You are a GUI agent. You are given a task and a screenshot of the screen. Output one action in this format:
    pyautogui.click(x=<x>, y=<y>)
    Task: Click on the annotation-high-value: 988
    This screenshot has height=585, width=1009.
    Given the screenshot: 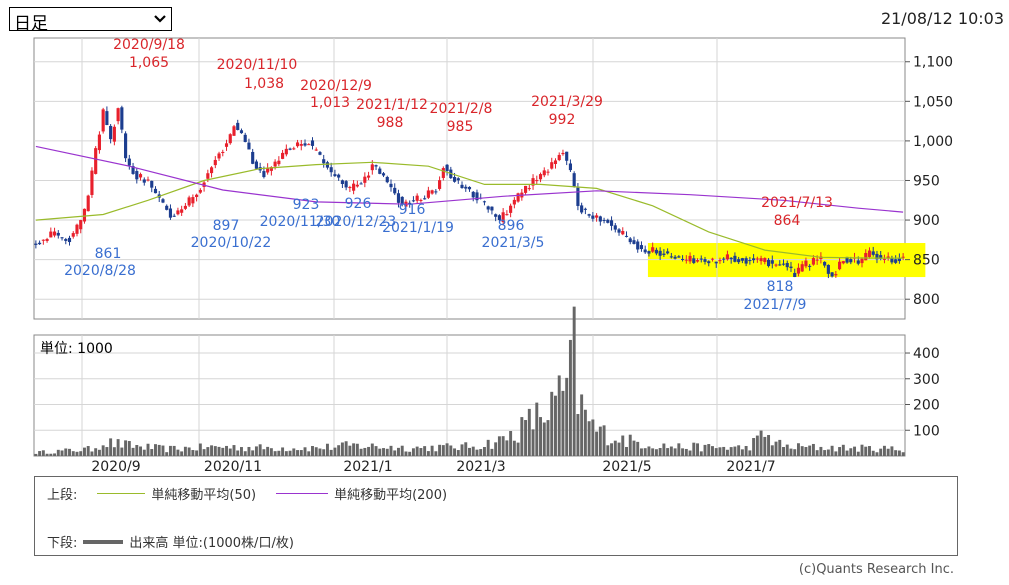 What is the action you would take?
    pyautogui.click(x=390, y=123)
    